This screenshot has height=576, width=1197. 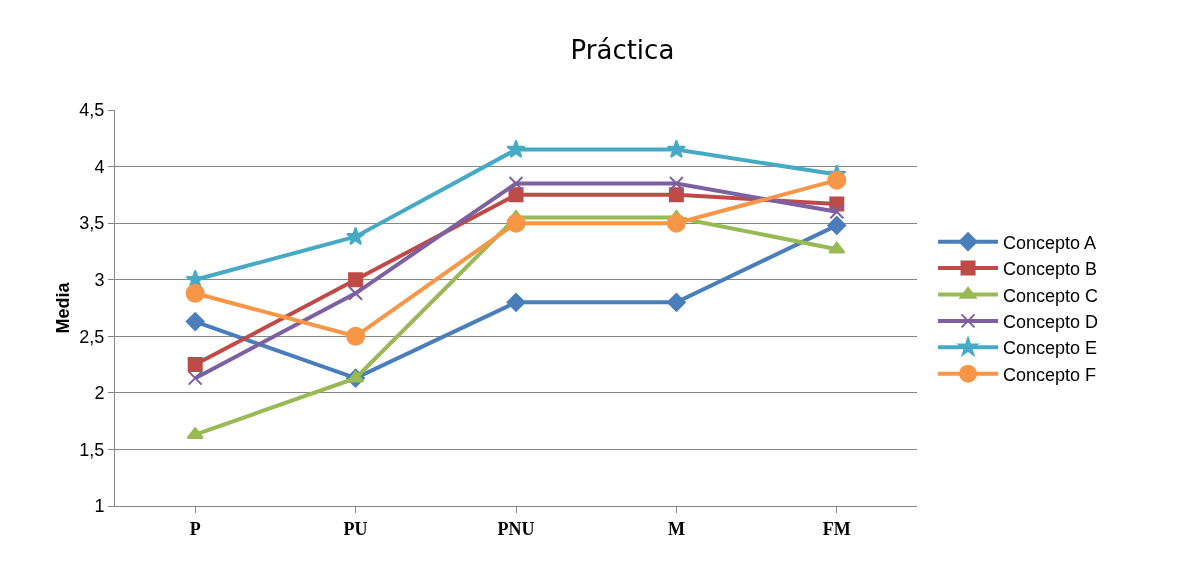 I want to click on y-tick-label: 1,5, so click(x=92, y=449).